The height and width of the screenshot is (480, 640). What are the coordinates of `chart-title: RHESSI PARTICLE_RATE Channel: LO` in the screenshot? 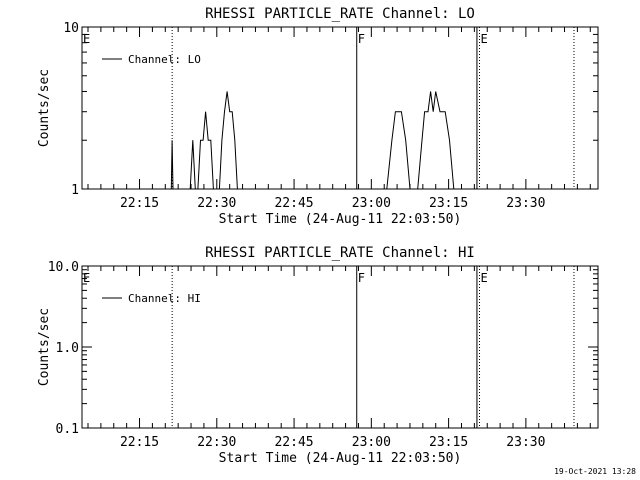 It's located at (340, 14).